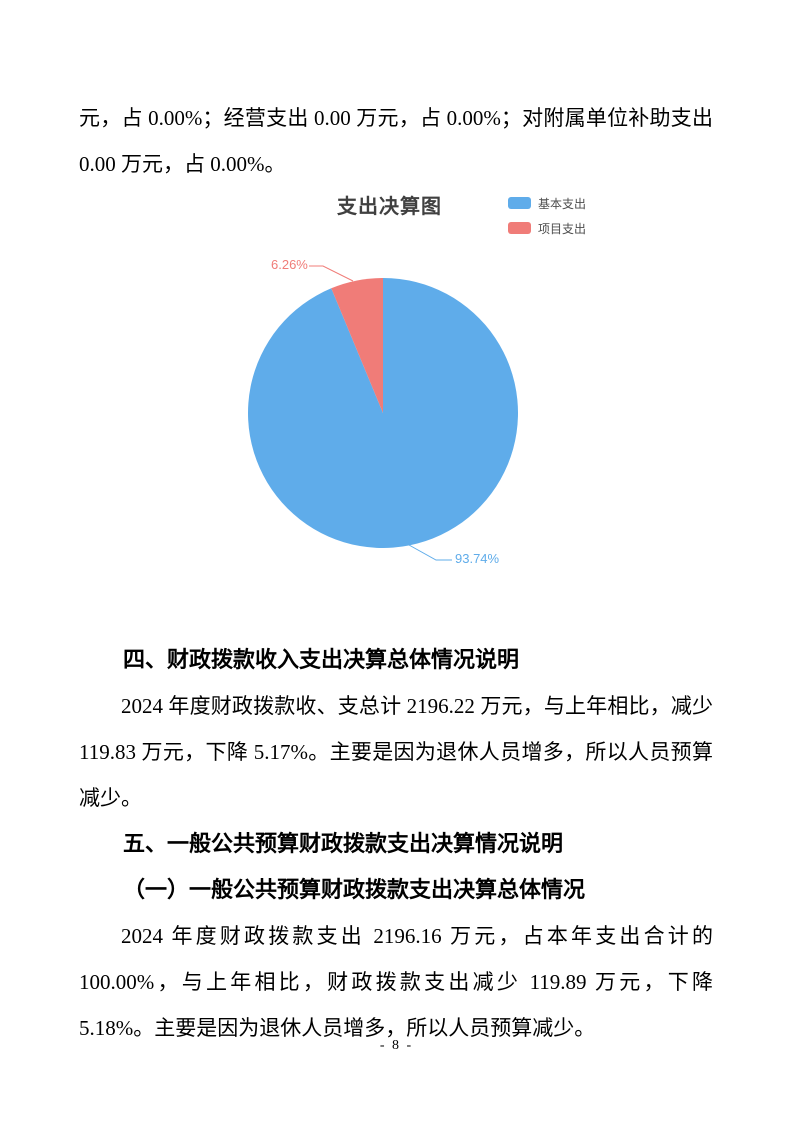 The height and width of the screenshot is (1122, 793). I want to click on label-leader-line-big-slice, so click(430, 552).